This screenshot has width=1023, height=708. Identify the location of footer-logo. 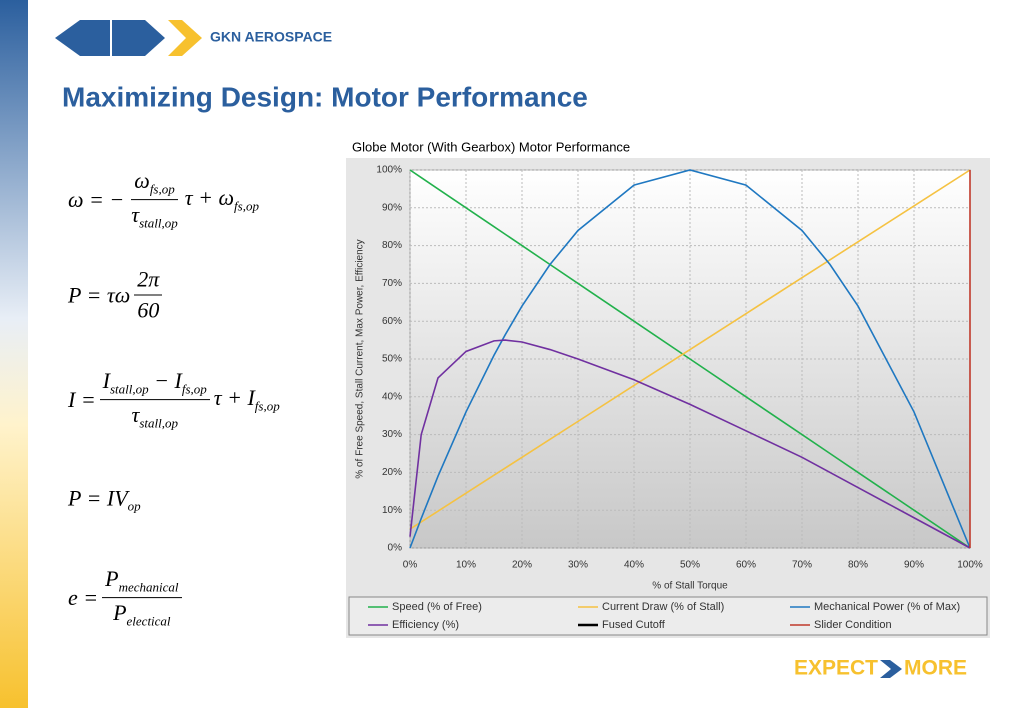
(891, 669).